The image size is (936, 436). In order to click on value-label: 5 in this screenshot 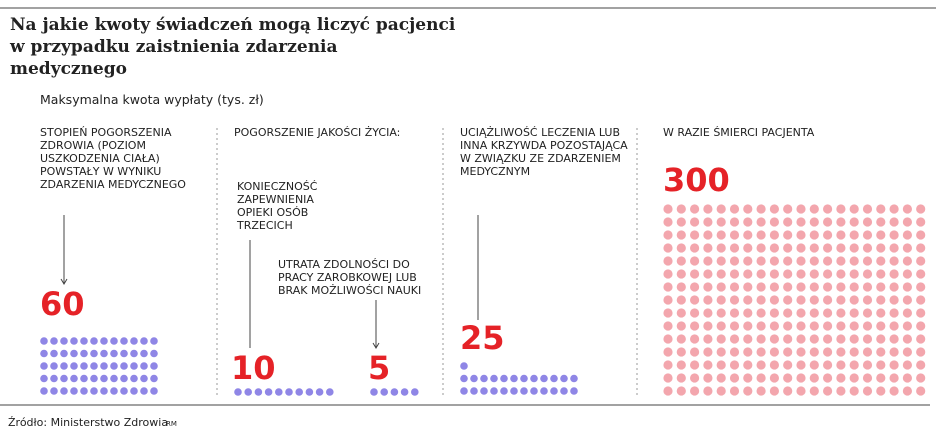, I will do `click(379, 368)`.